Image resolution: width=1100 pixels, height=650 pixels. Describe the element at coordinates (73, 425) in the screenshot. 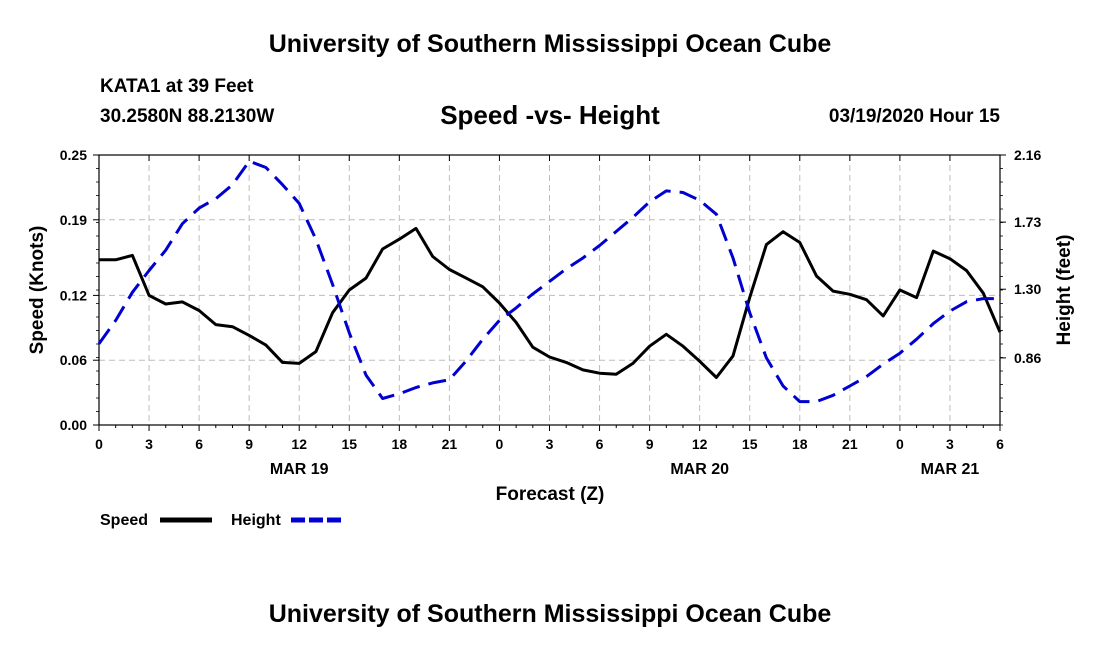

I see `y-tick-label: 0.00` at that location.